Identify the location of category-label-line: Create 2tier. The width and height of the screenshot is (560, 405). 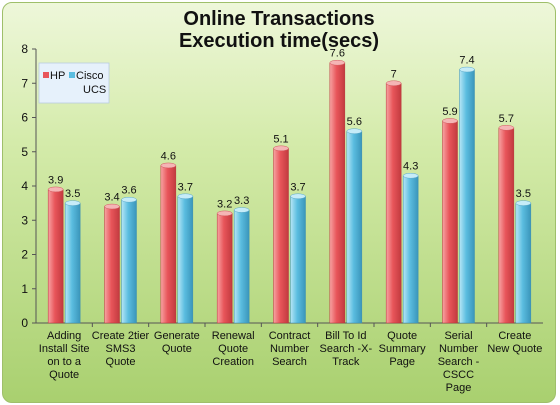
(121, 336).